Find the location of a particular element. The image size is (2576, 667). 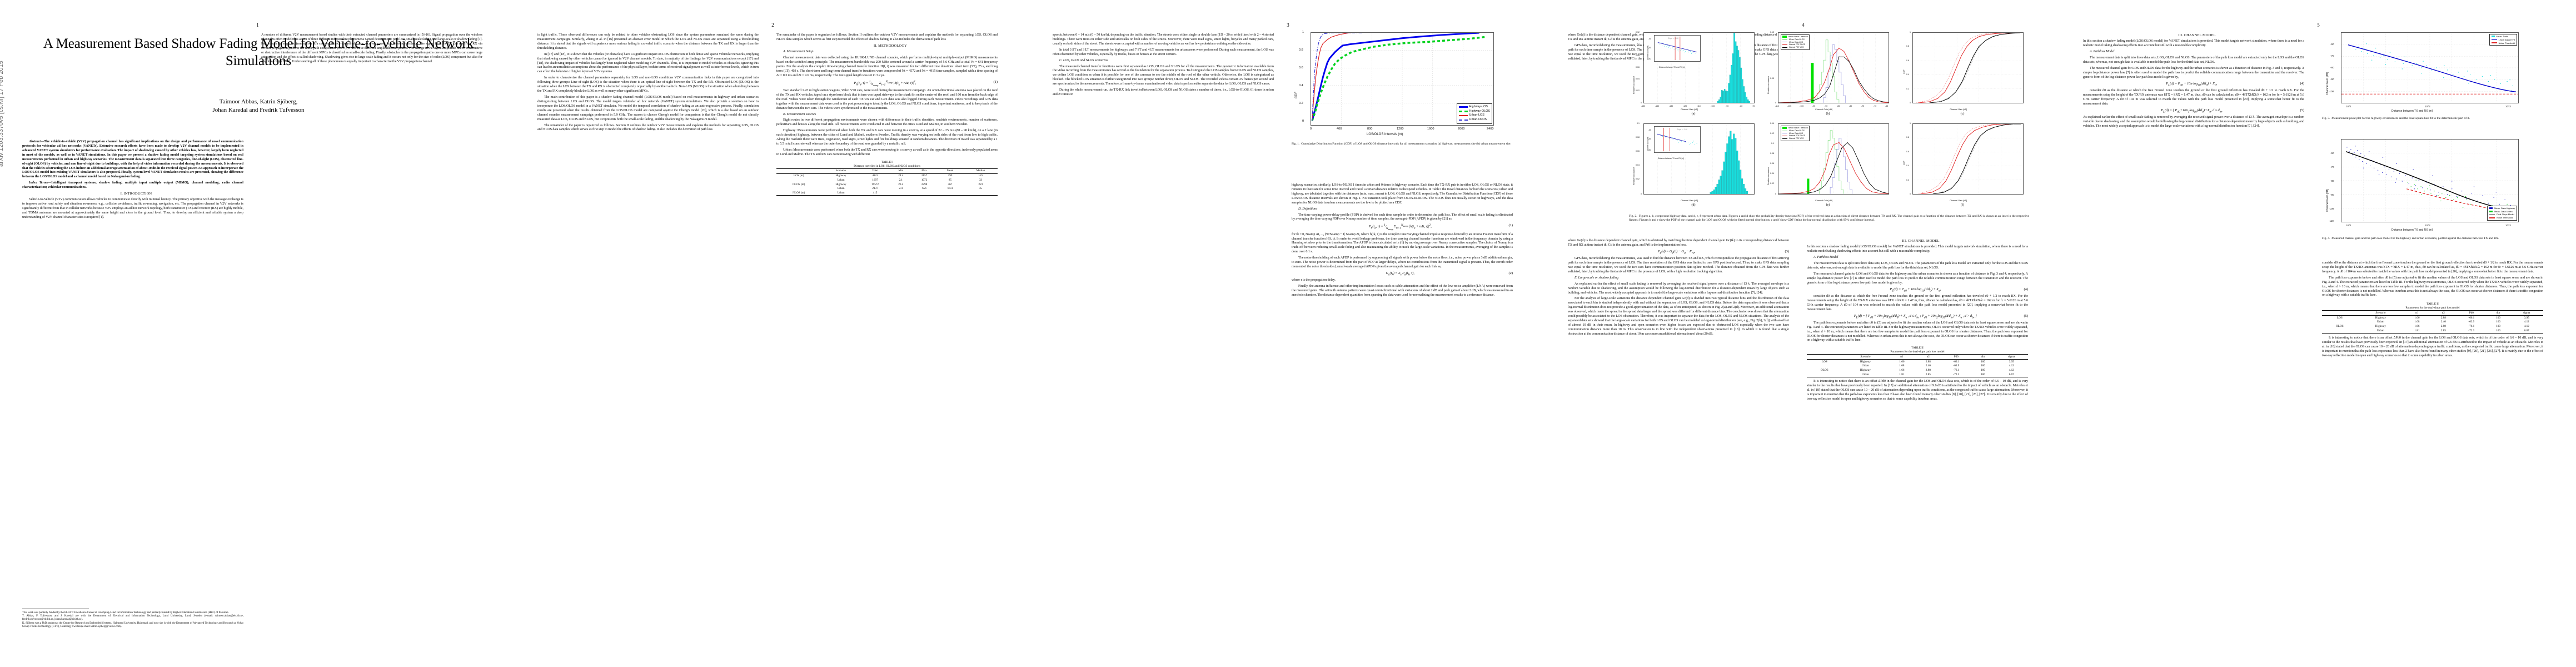

table-cell: Scenario is located at coordinates (840, 171).